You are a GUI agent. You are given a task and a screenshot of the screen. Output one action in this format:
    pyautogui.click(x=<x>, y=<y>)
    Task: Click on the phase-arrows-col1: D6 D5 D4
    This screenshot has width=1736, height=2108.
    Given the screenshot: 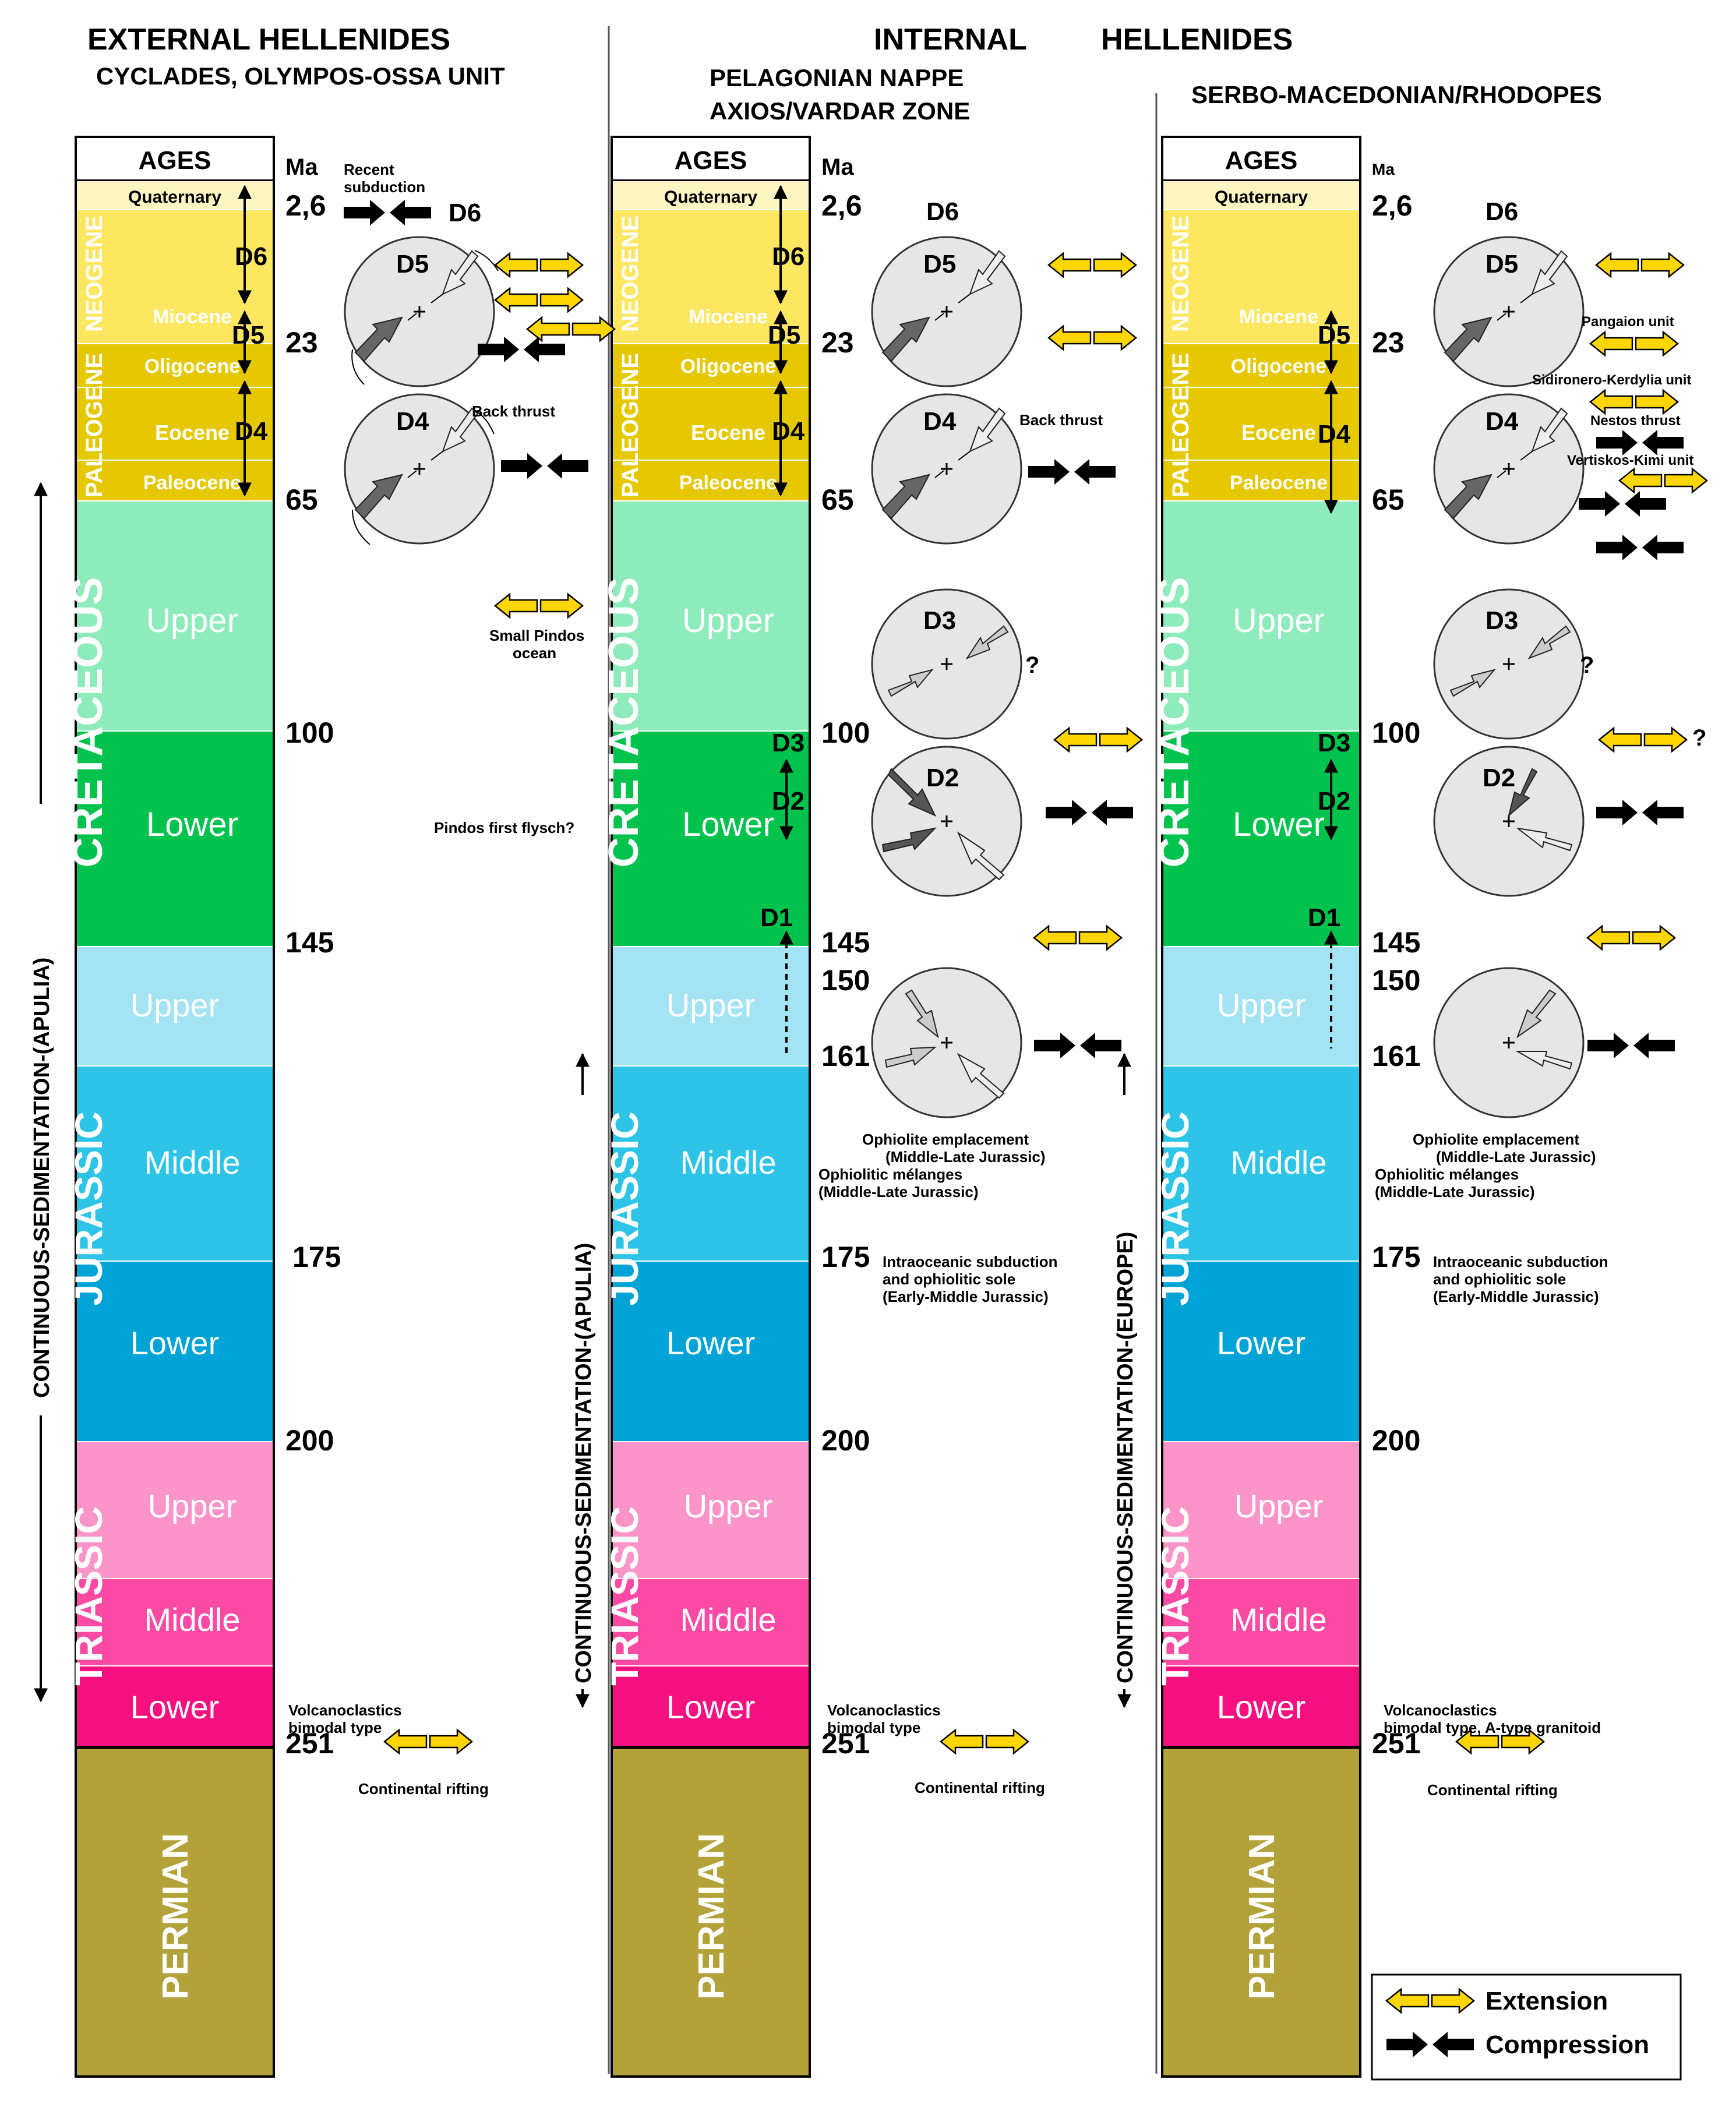 What is the action you would take?
    pyautogui.click(x=250, y=341)
    